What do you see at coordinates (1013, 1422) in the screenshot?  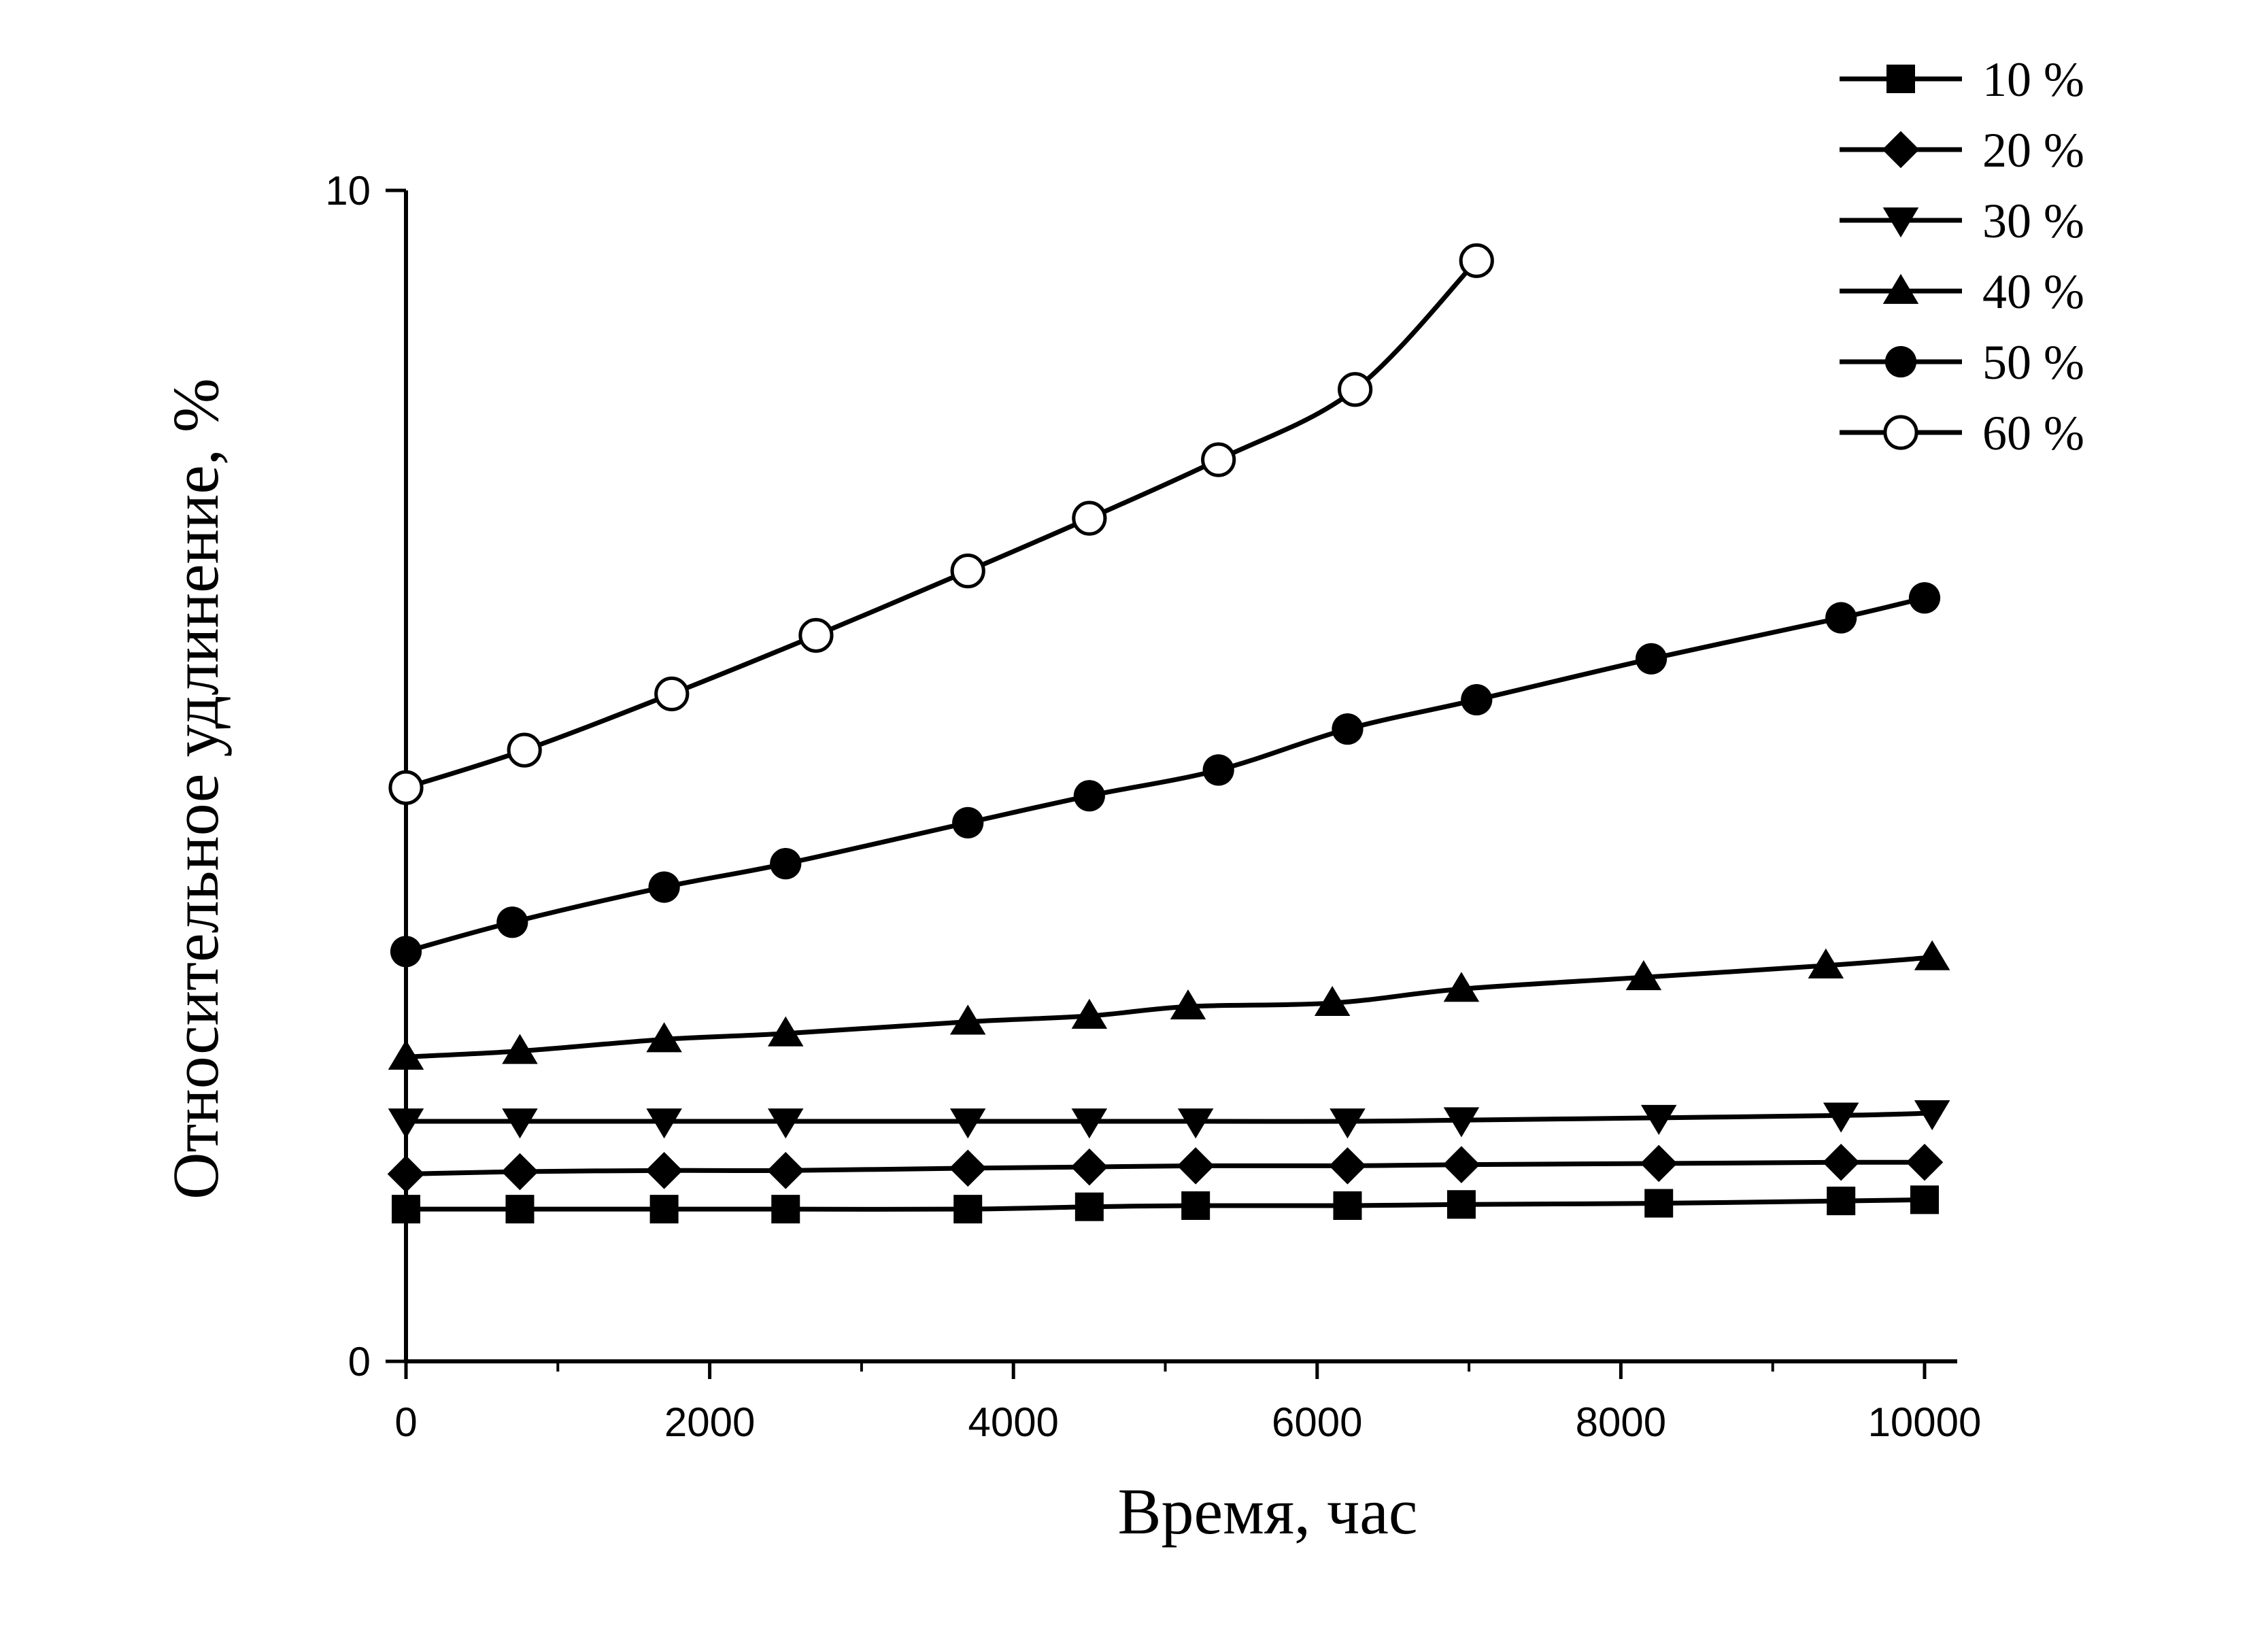 I see `x-tick-label: 4000` at bounding box center [1013, 1422].